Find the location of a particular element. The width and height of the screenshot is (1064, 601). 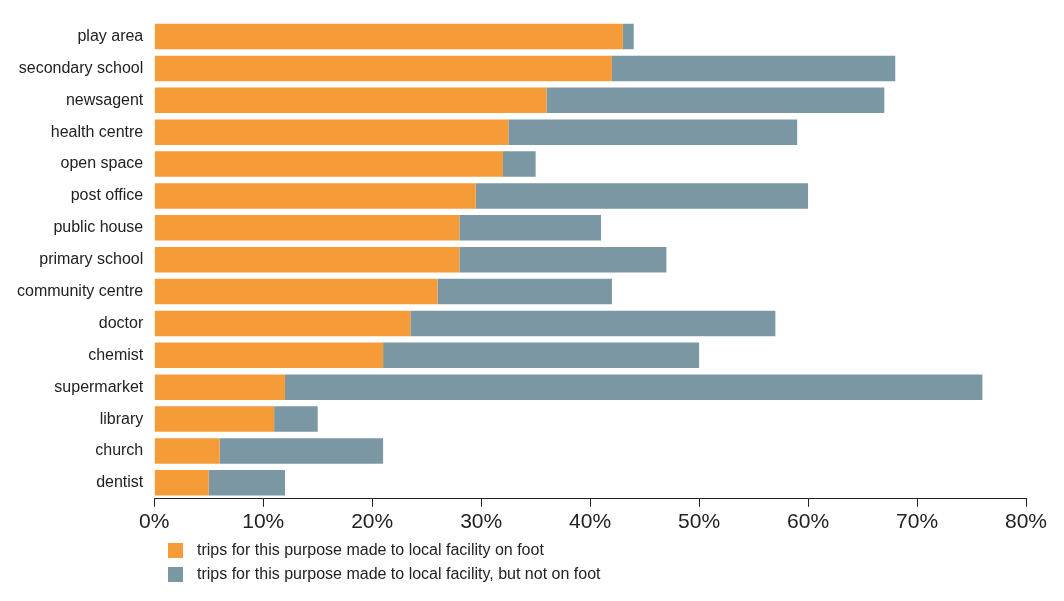

y-tick-label: open space is located at coordinates (102, 163).